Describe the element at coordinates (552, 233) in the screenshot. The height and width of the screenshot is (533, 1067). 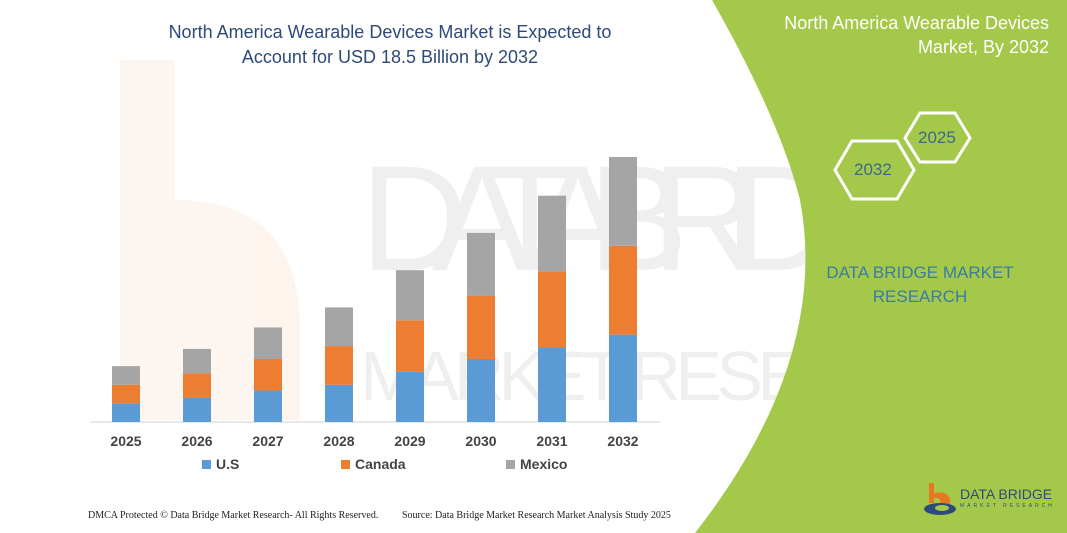
I see `bar-mexico-2031` at that location.